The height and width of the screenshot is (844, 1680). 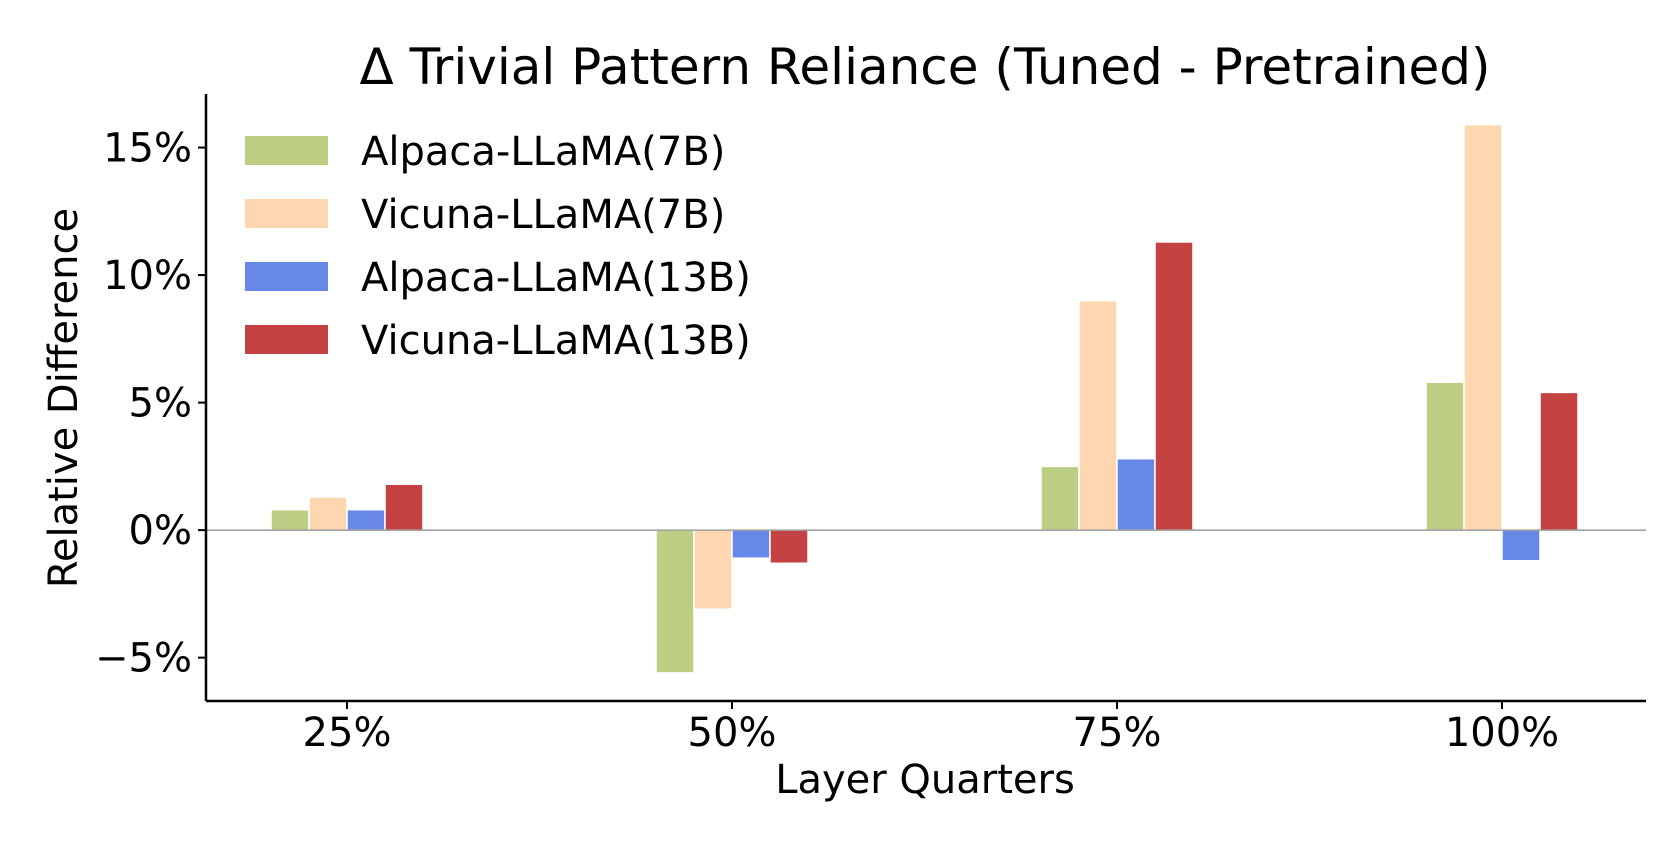 What do you see at coordinates (543, 215) in the screenshot?
I see `legend-label: Vicuna-LLaMA(7B)` at bounding box center [543, 215].